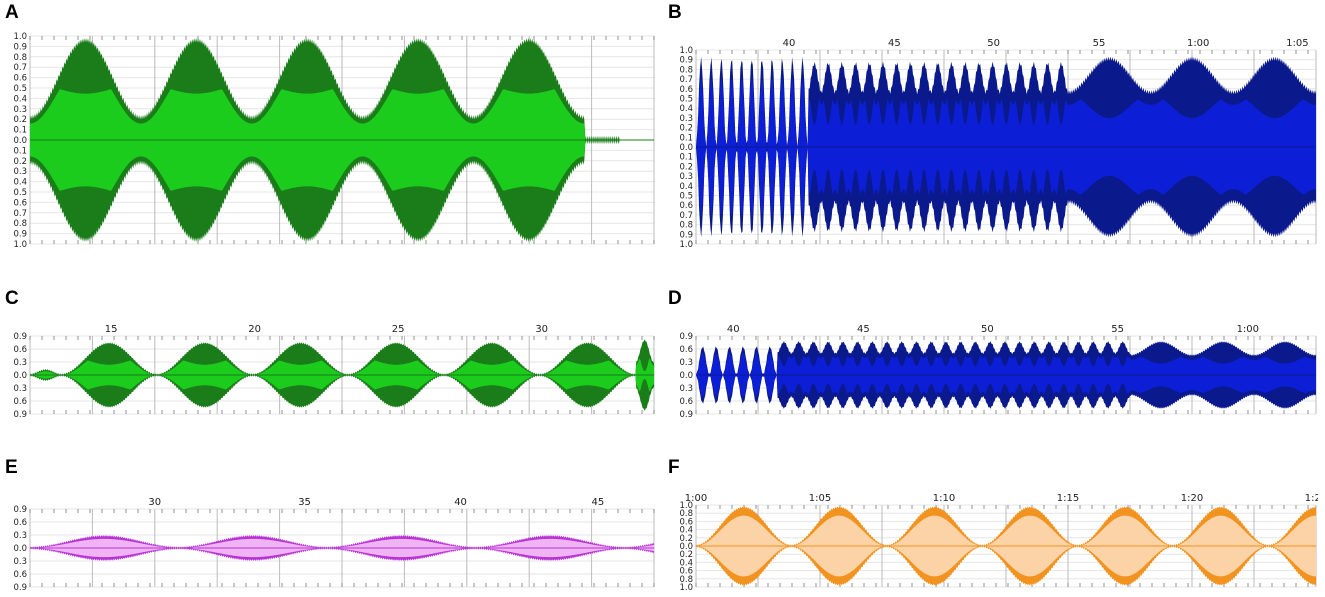 The height and width of the screenshot is (597, 1325). What do you see at coordinates (675, 298) in the screenshot?
I see `panel-label-d: D` at bounding box center [675, 298].